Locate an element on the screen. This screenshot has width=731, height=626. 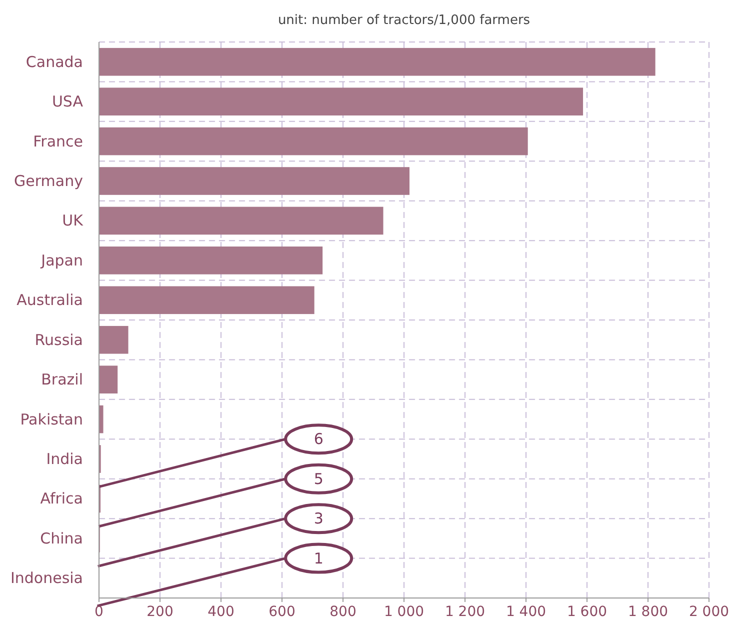
data-label: 6 is located at coordinates (319, 439).